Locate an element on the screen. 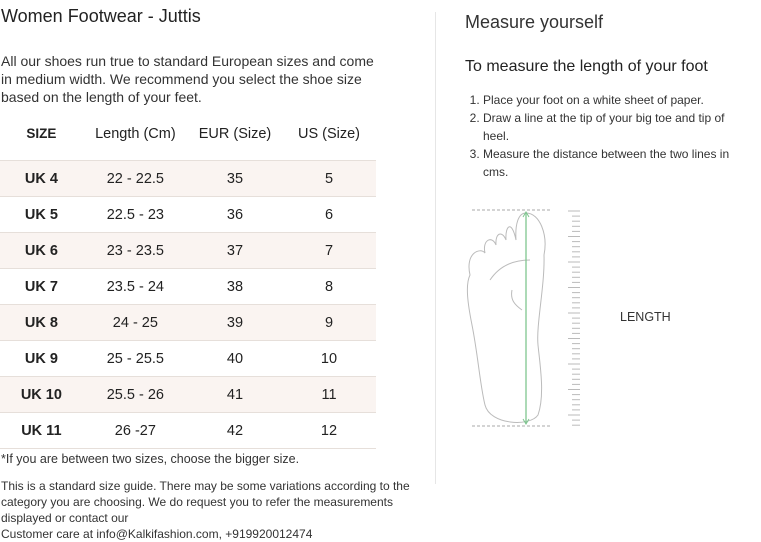 The height and width of the screenshot is (542, 761). table-row: UK 6 23 - 23.5 37 7 is located at coordinates (188, 250).